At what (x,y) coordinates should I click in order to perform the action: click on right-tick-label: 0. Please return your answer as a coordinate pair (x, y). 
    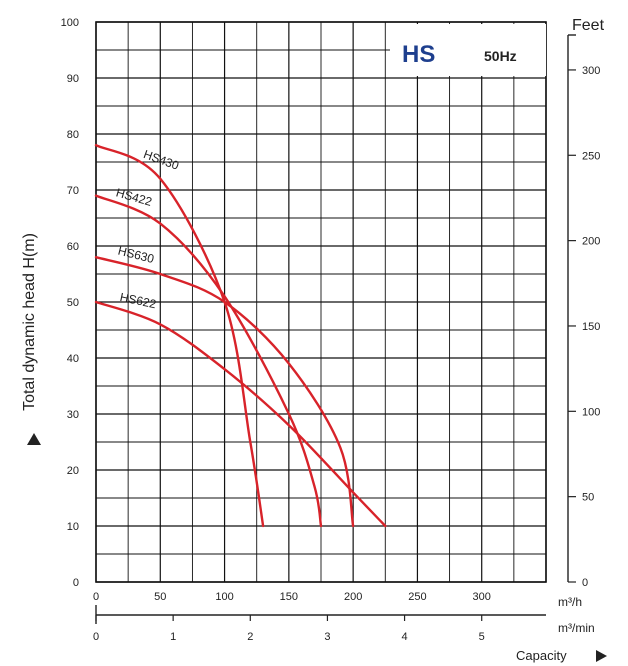
    Looking at the image, I should click on (585, 583).